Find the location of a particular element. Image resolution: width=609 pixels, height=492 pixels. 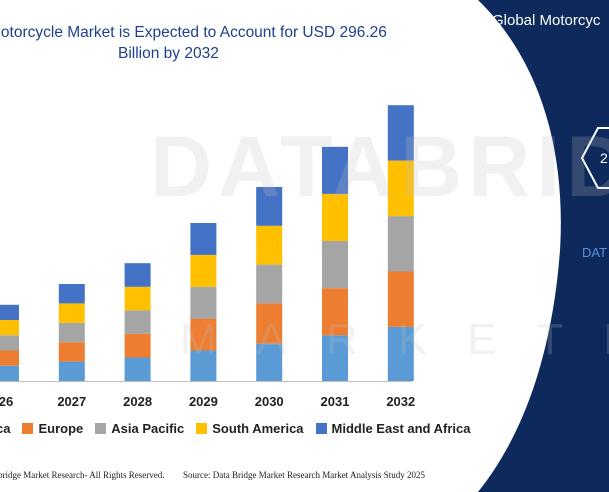

bar-2028-middle-east-and-africa is located at coordinates (137, 275).